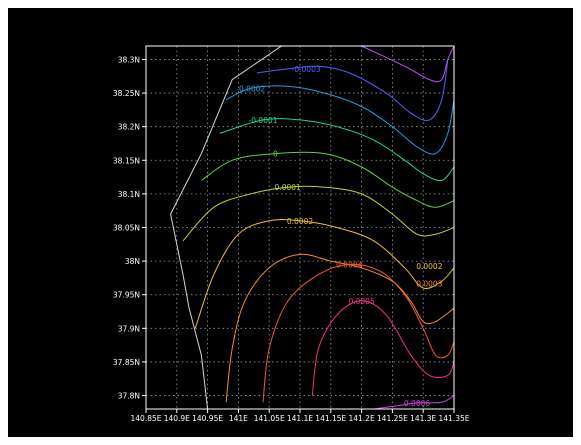  What do you see at coordinates (126, 228) in the screenshot?
I see `y-tick-label: 38.05N` at bounding box center [126, 228].